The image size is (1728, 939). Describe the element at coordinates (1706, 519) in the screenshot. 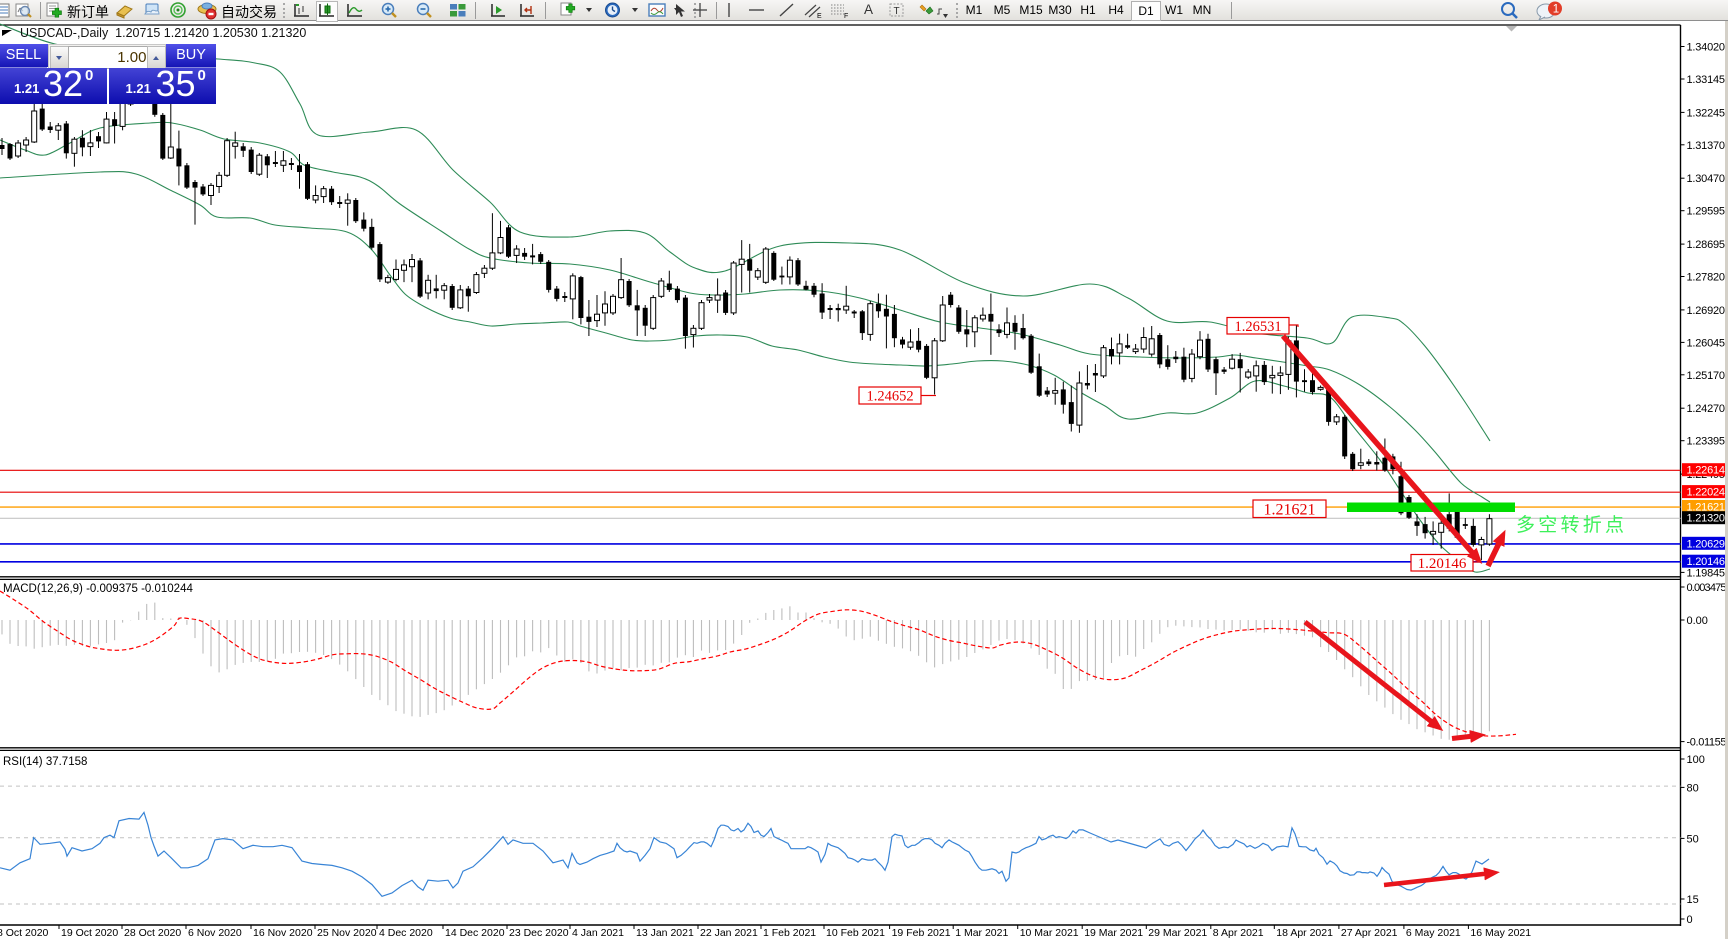

I see `svg-text: 1.21320` at that location.